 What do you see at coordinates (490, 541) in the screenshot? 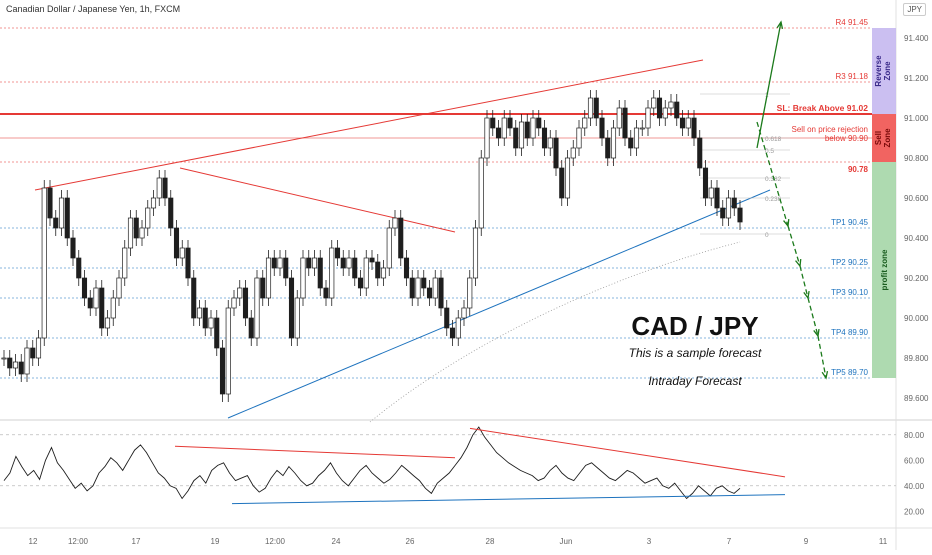
I see `x-tick-label: 28` at bounding box center [490, 541].